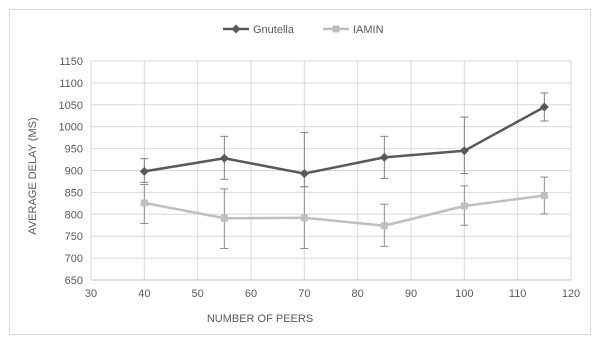  Describe the element at coordinates (74, 281) in the screenshot. I see `y-tick-label: 650` at that location.